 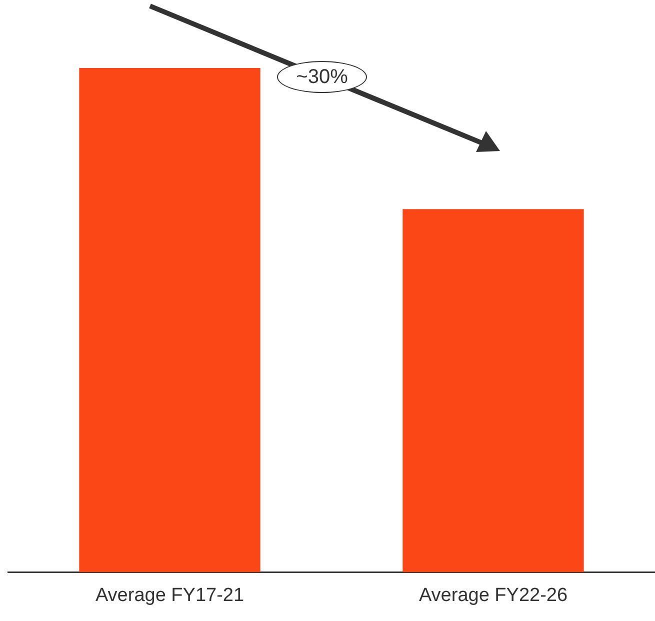 What do you see at coordinates (169, 595) in the screenshot?
I see `x-tick-label: Average FY17-21` at bounding box center [169, 595].